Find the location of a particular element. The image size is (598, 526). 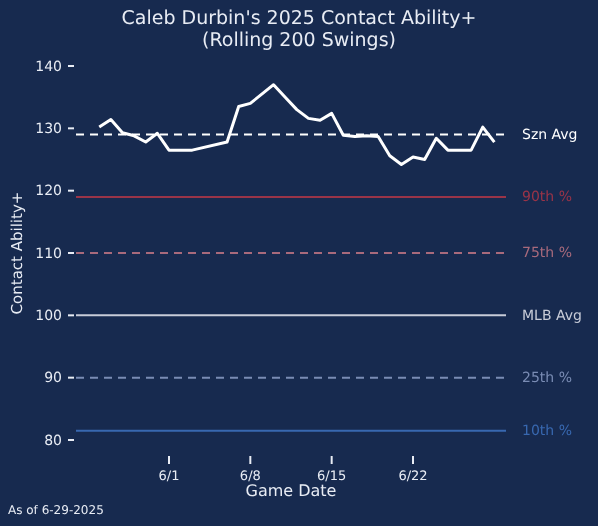

x-axis-title: Game Date is located at coordinates (291, 491).